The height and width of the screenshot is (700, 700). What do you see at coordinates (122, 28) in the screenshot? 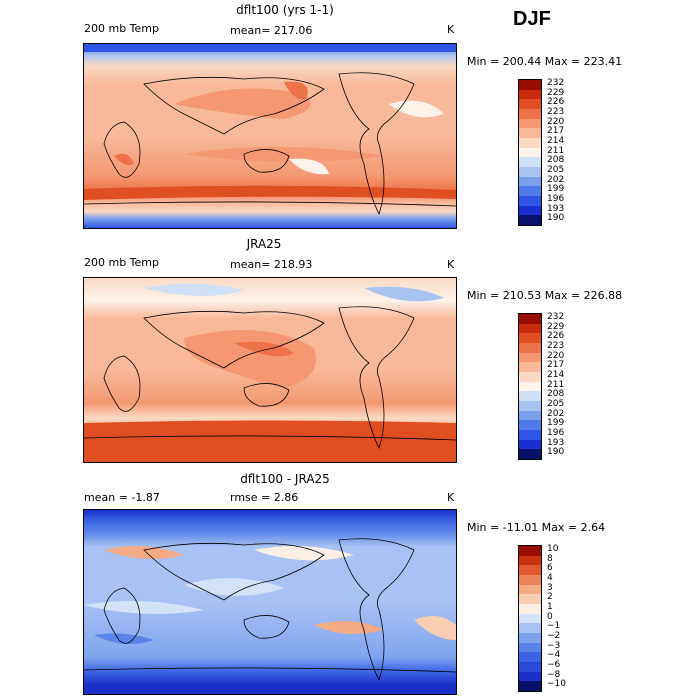
I see `panel1-variable: 200 mb Temp` at bounding box center [122, 28].